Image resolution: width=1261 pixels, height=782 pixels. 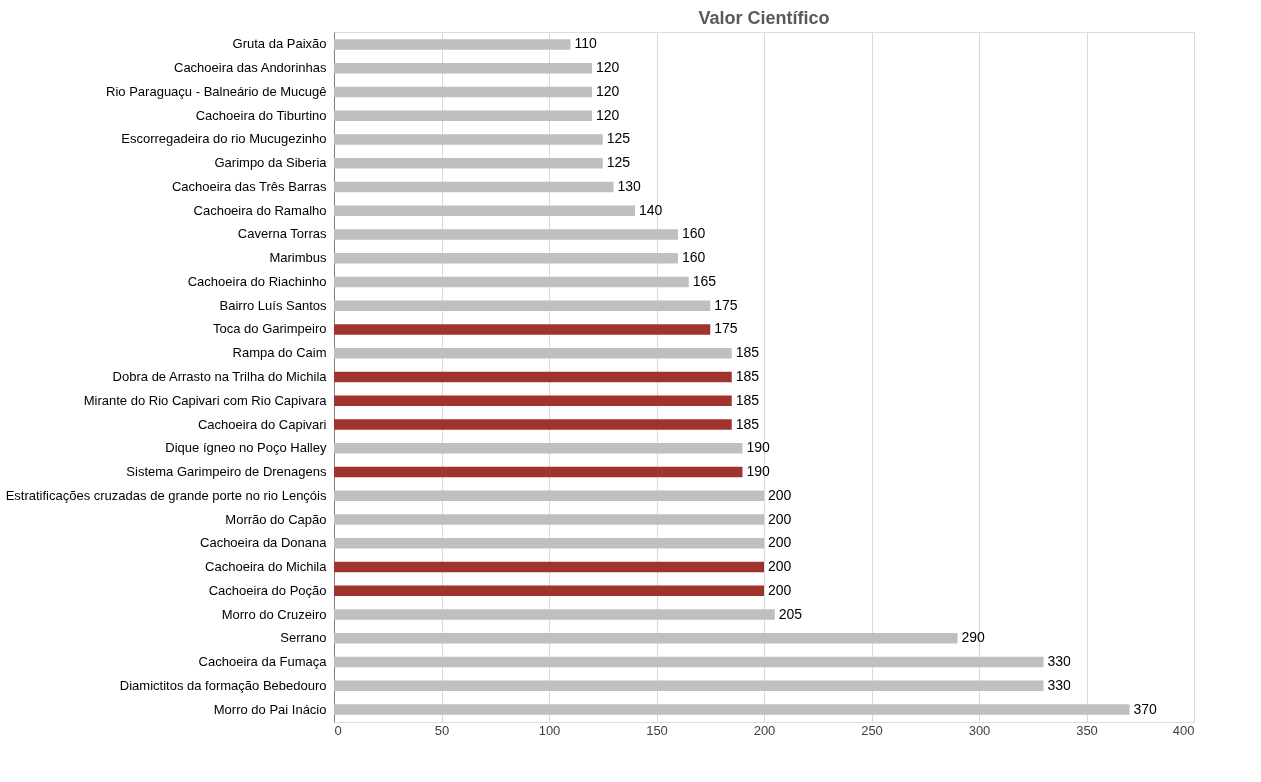 What do you see at coordinates (226, 472) in the screenshot?
I see `y-tick-label: Sistema Garimpeiro de Drenagens` at bounding box center [226, 472].